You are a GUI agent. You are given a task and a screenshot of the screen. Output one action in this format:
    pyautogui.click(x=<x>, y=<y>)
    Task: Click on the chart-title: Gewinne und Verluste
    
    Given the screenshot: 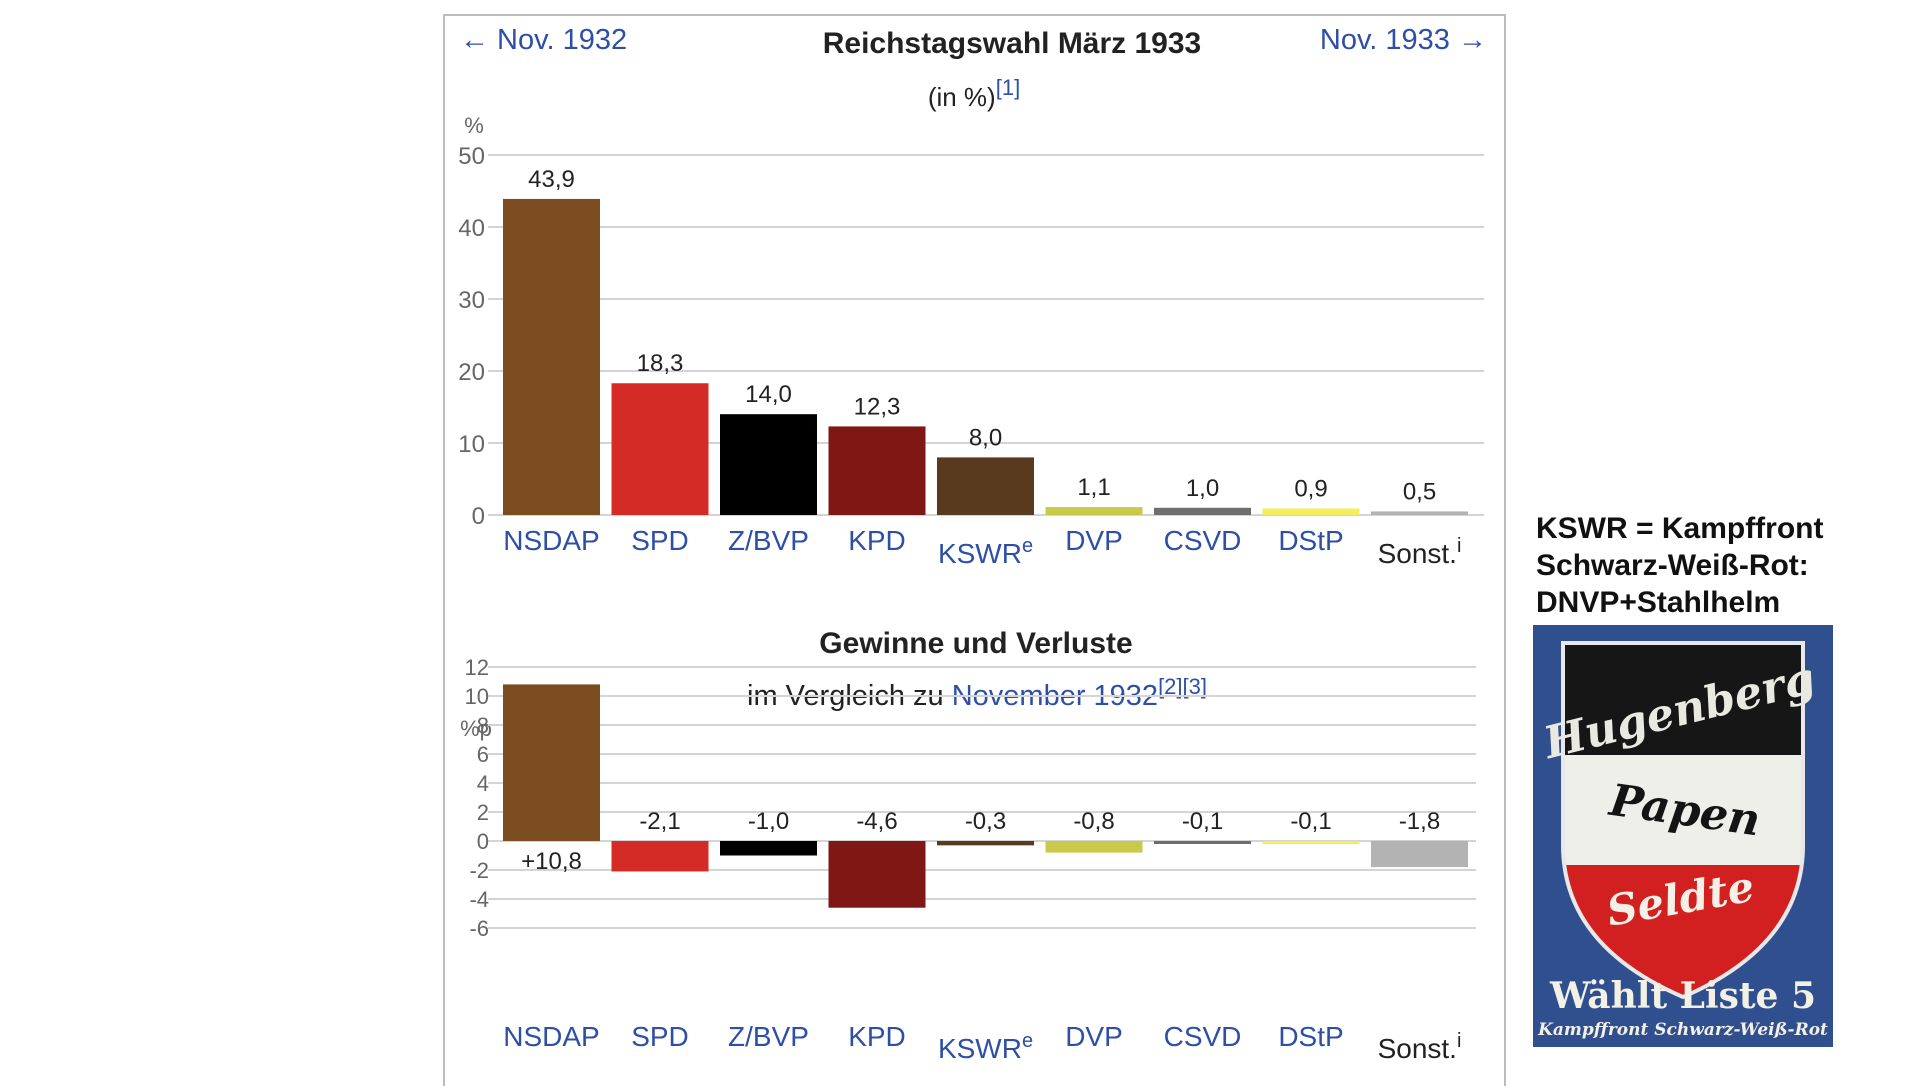 What is the action you would take?
    pyautogui.click(x=975, y=643)
    